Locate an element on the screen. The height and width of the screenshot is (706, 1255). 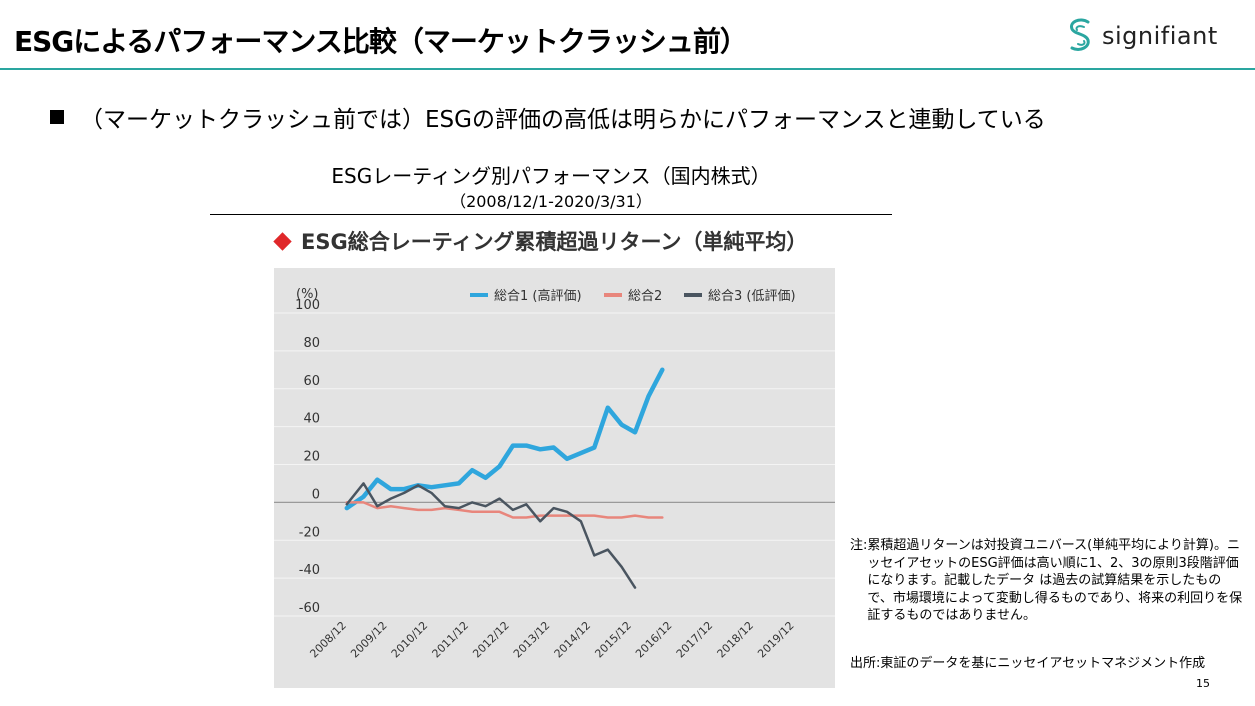
legend-label: 総合2 is located at coordinates (645, 296).